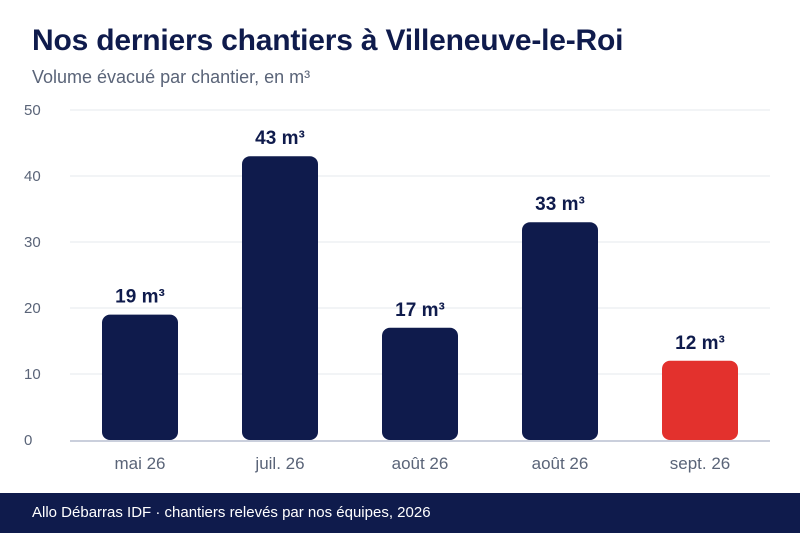 This screenshot has width=800, height=533. What do you see at coordinates (420, 310) in the screenshot?
I see `bar-value-label: 17 m³` at bounding box center [420, 310].